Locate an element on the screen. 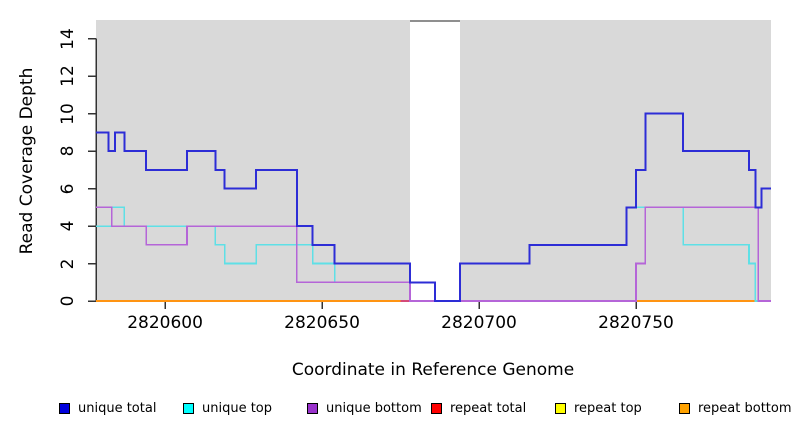  legend-item-repeat-top: repeat top is located at coordinates (598, 408).